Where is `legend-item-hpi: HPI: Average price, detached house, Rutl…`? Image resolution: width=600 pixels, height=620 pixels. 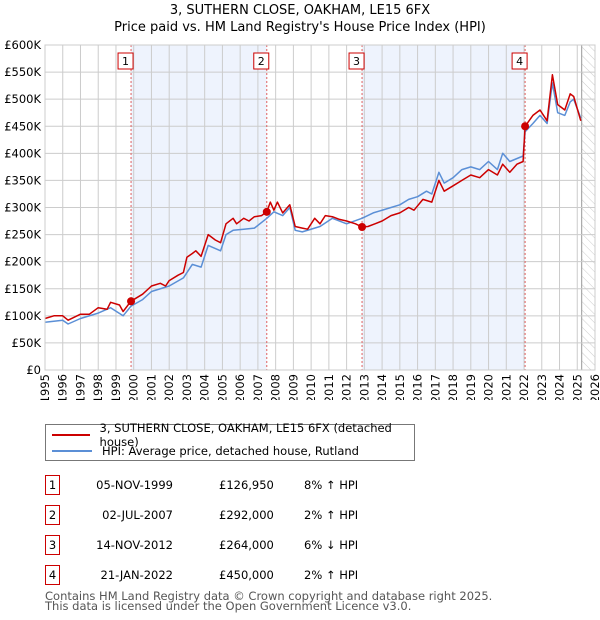 legend-item-hpi: HPI: Average price, detached house, Rutl… is located at coordinates (205, 451).